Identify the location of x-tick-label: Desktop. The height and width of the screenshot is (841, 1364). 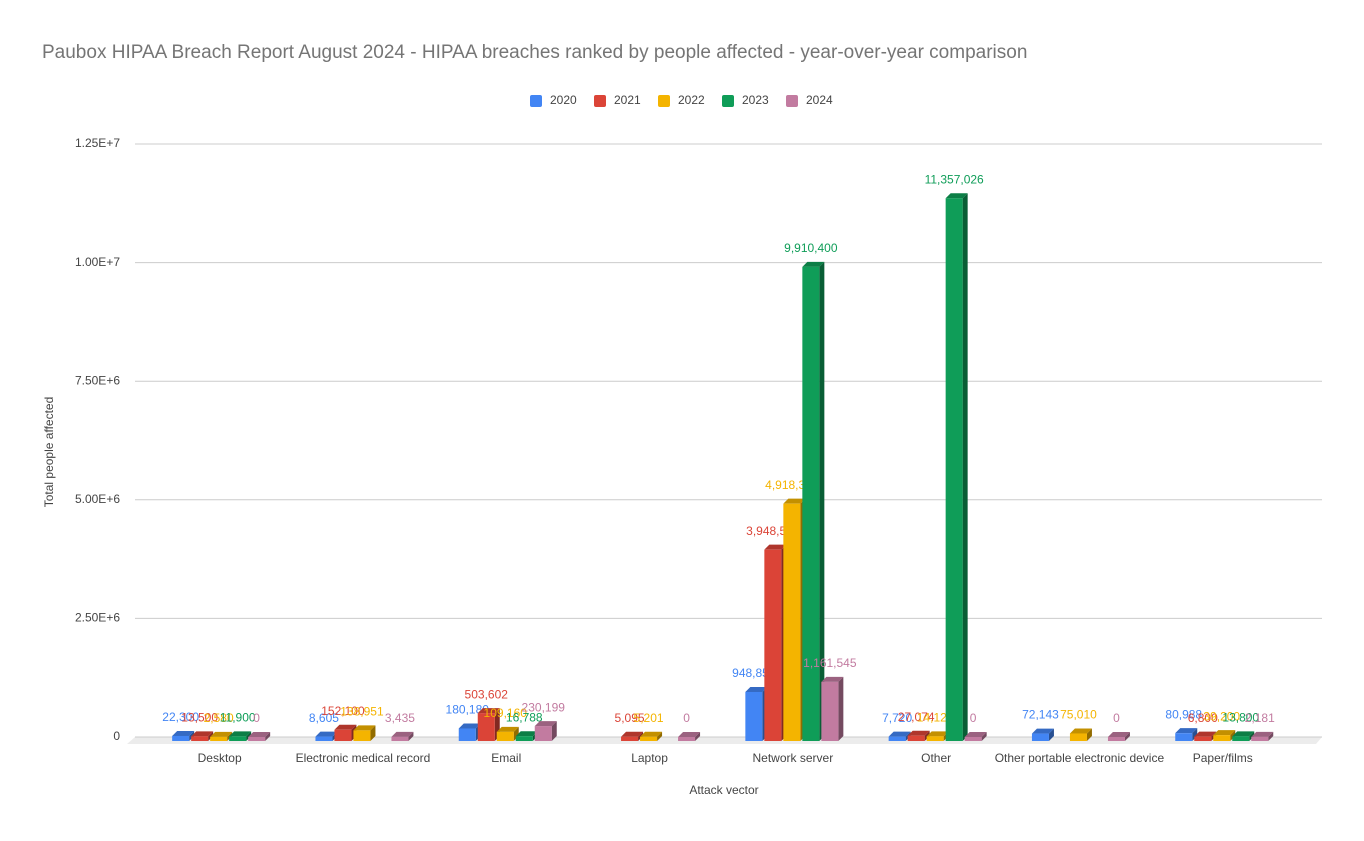
(220, 758).